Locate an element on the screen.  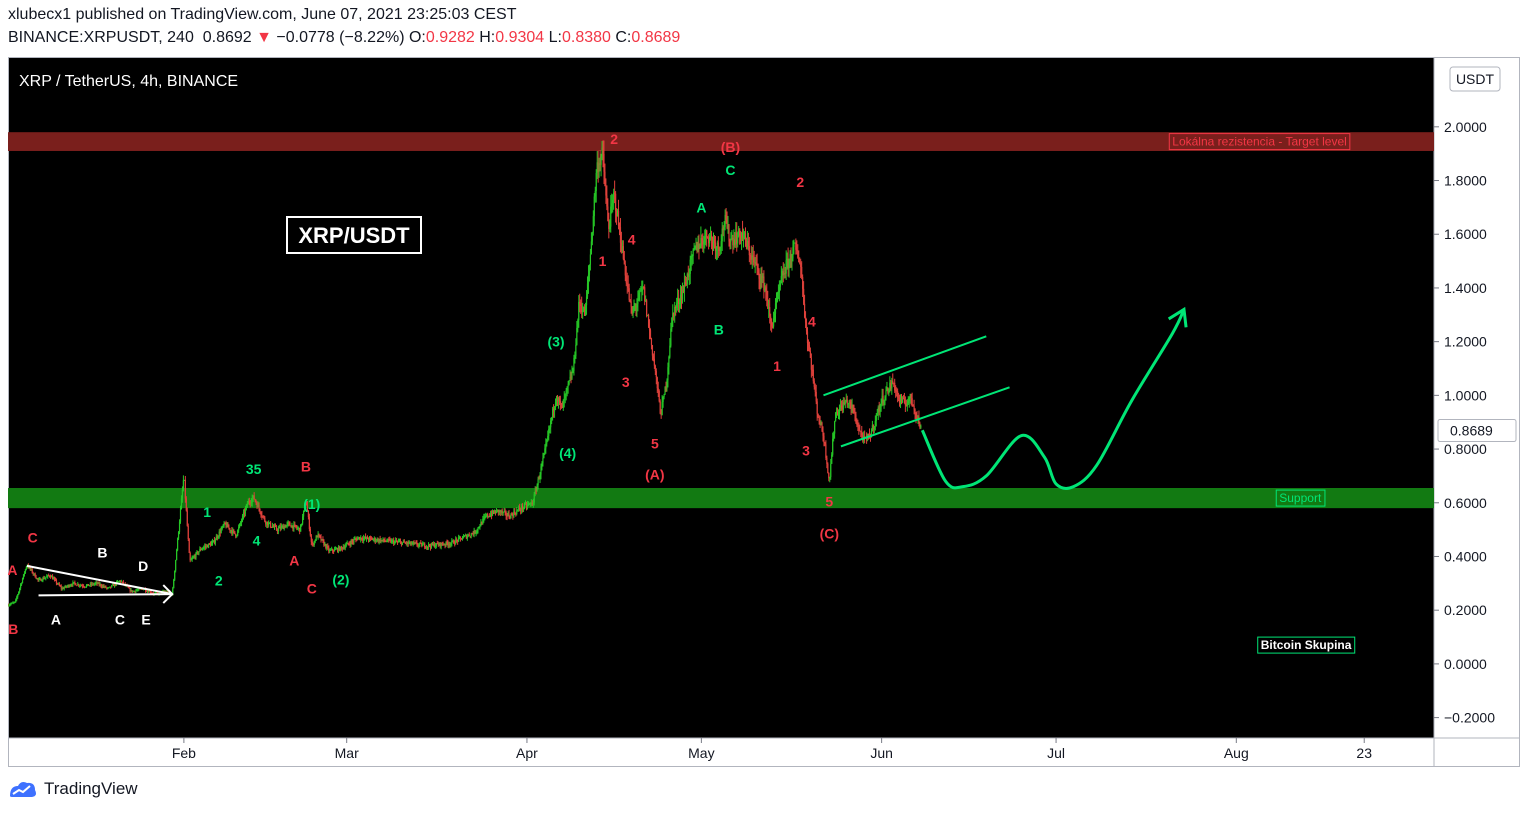
x-tick-label-4: Jun is located at coordinates (881, 753).